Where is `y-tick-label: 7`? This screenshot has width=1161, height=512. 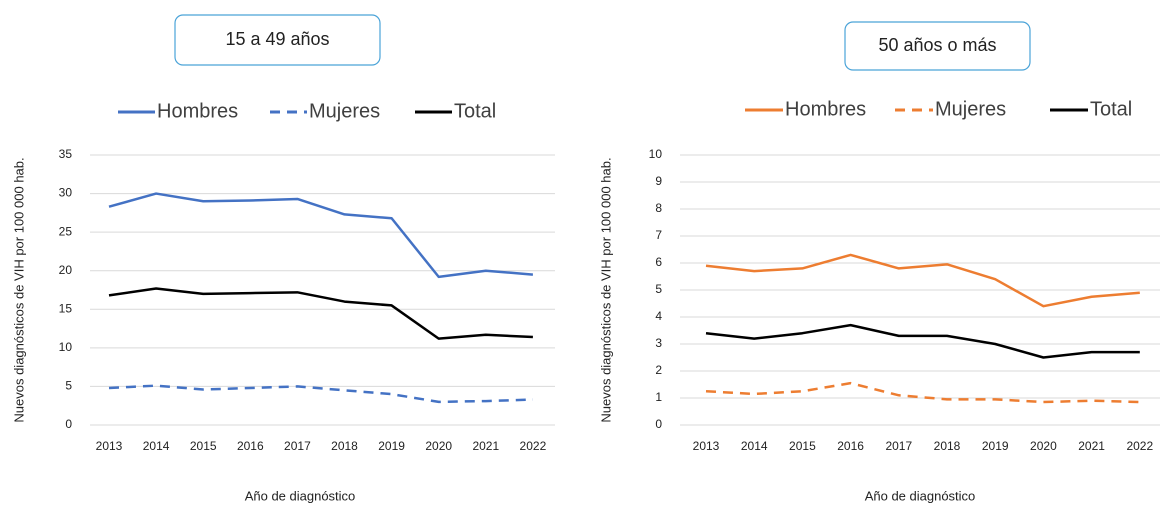 y-tick-label: 7 is located at coordinates (658, 235).